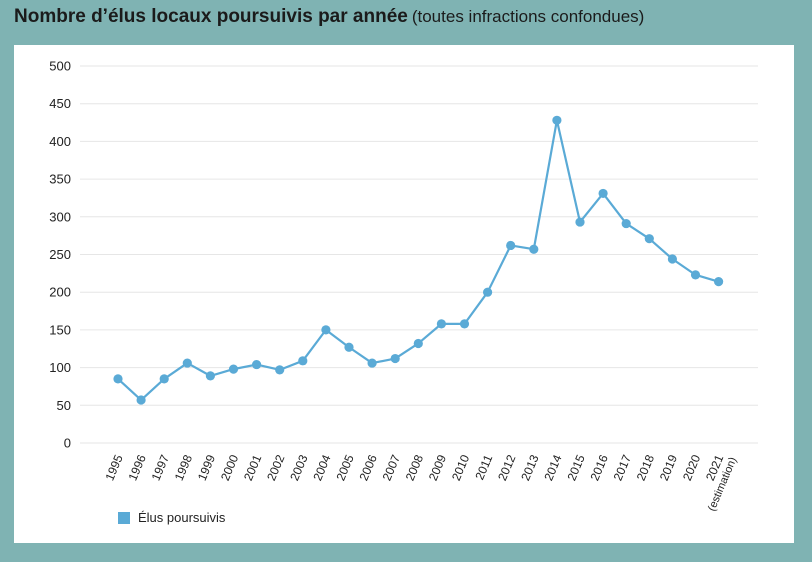 The width and height of the screenshot is (812, 562). I want to click on x-tick-label: 2014, so click(552, 467).